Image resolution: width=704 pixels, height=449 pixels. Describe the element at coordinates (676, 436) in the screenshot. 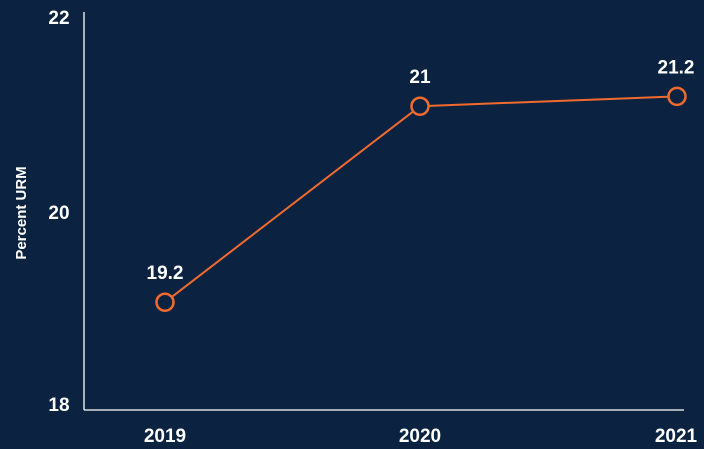

I see `x-tick-label: 2021` at that location.